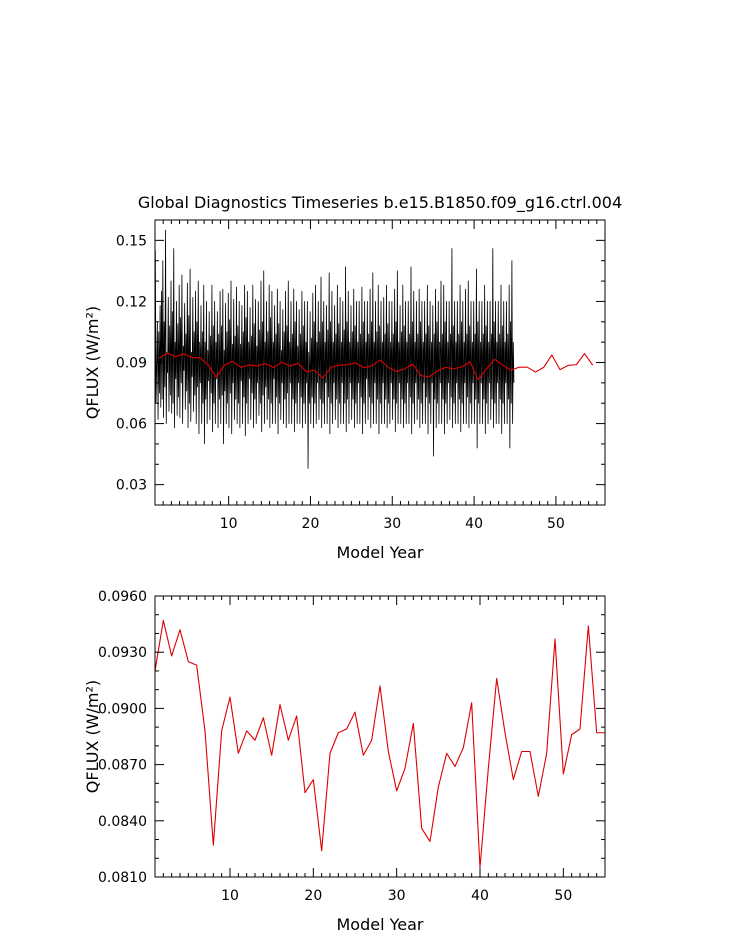 The width and height of the screenshot is (733, 945). I want to click on y-tick-label: 0.0840, so click(122, 822).